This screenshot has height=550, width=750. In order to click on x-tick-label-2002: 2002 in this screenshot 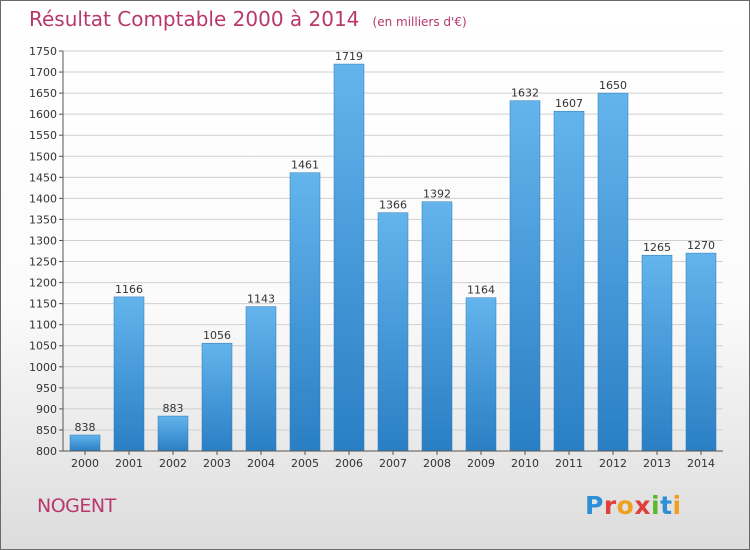, I will do `click(173, 463)`.